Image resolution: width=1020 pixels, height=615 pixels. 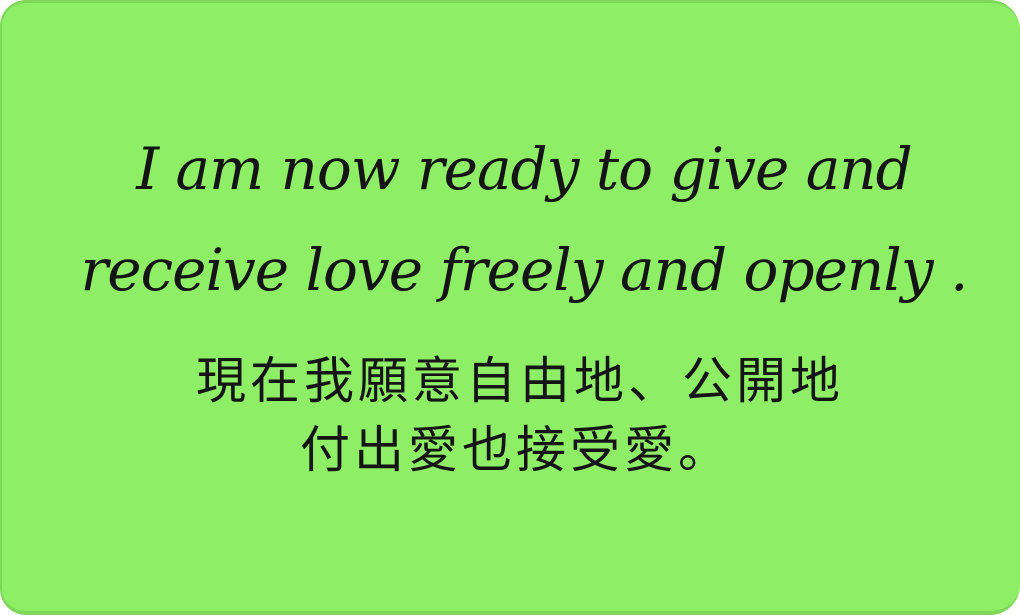 What do you see at coordinates (524, 169) in the screenshot?
I see `english-line-1: I am now ready to give and` at bounding box center [524, 169].